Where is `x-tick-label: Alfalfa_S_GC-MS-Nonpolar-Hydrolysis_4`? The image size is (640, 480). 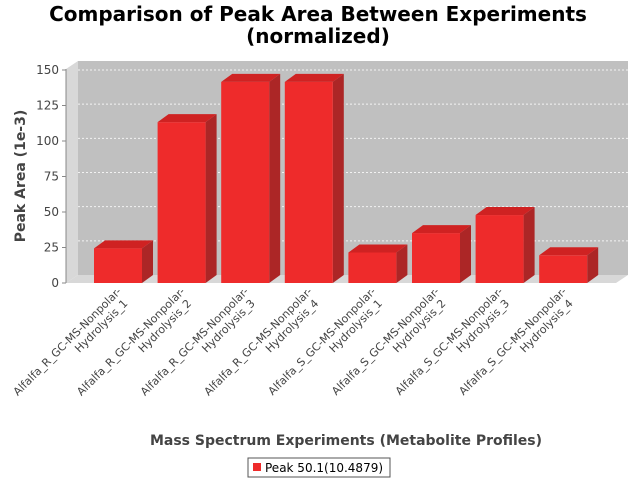 x-tick-label: Alfalfa_S_GC-MS-Nonpolar-Hydrolysis_4 is located at coordinates (517, 346).